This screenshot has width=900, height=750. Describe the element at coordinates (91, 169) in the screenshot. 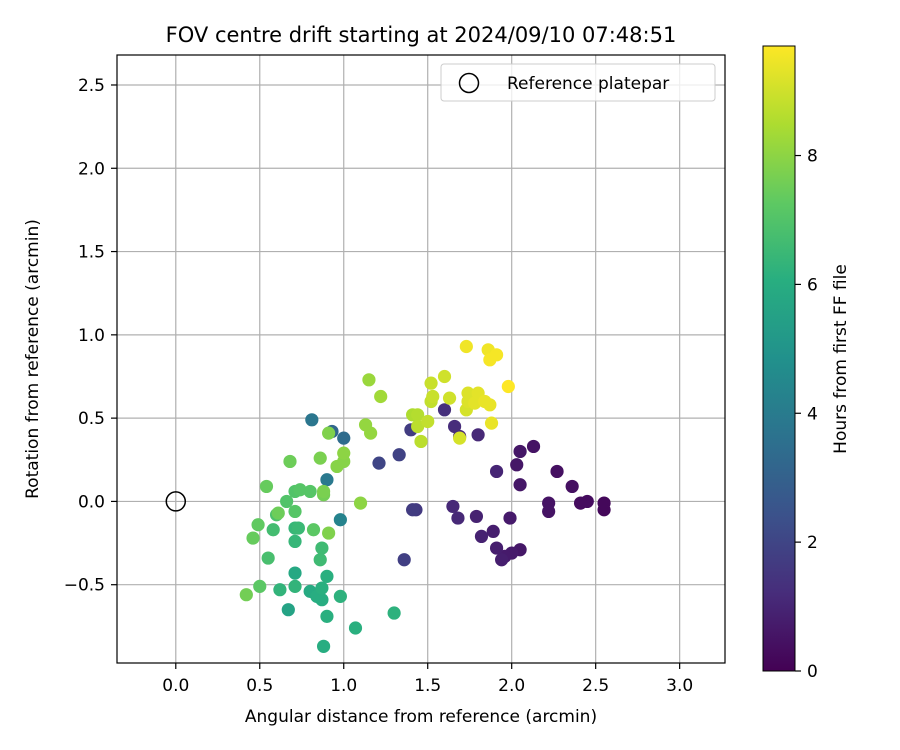

I see `y-tick-label: 2.0` at that location.